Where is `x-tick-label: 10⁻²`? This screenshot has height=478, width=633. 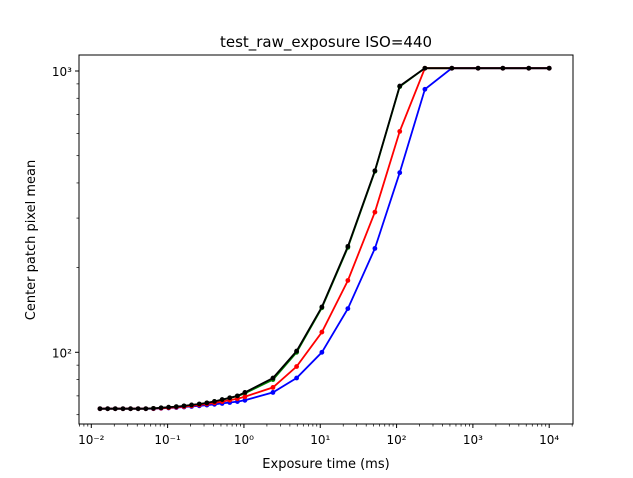 x-tick-label: 10⁻² is located at coordinates (91, 440).